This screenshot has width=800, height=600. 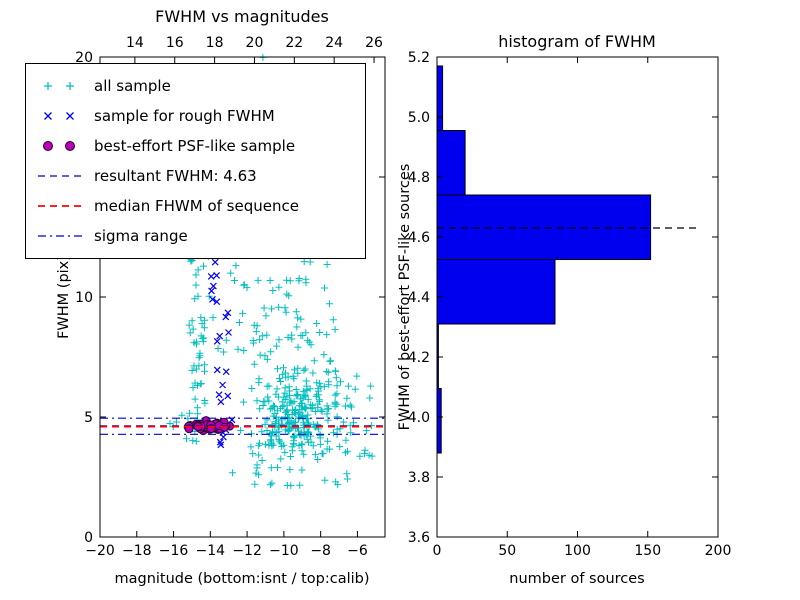 I want to click on x-tick-label: −16, so click(x=174, y=551).